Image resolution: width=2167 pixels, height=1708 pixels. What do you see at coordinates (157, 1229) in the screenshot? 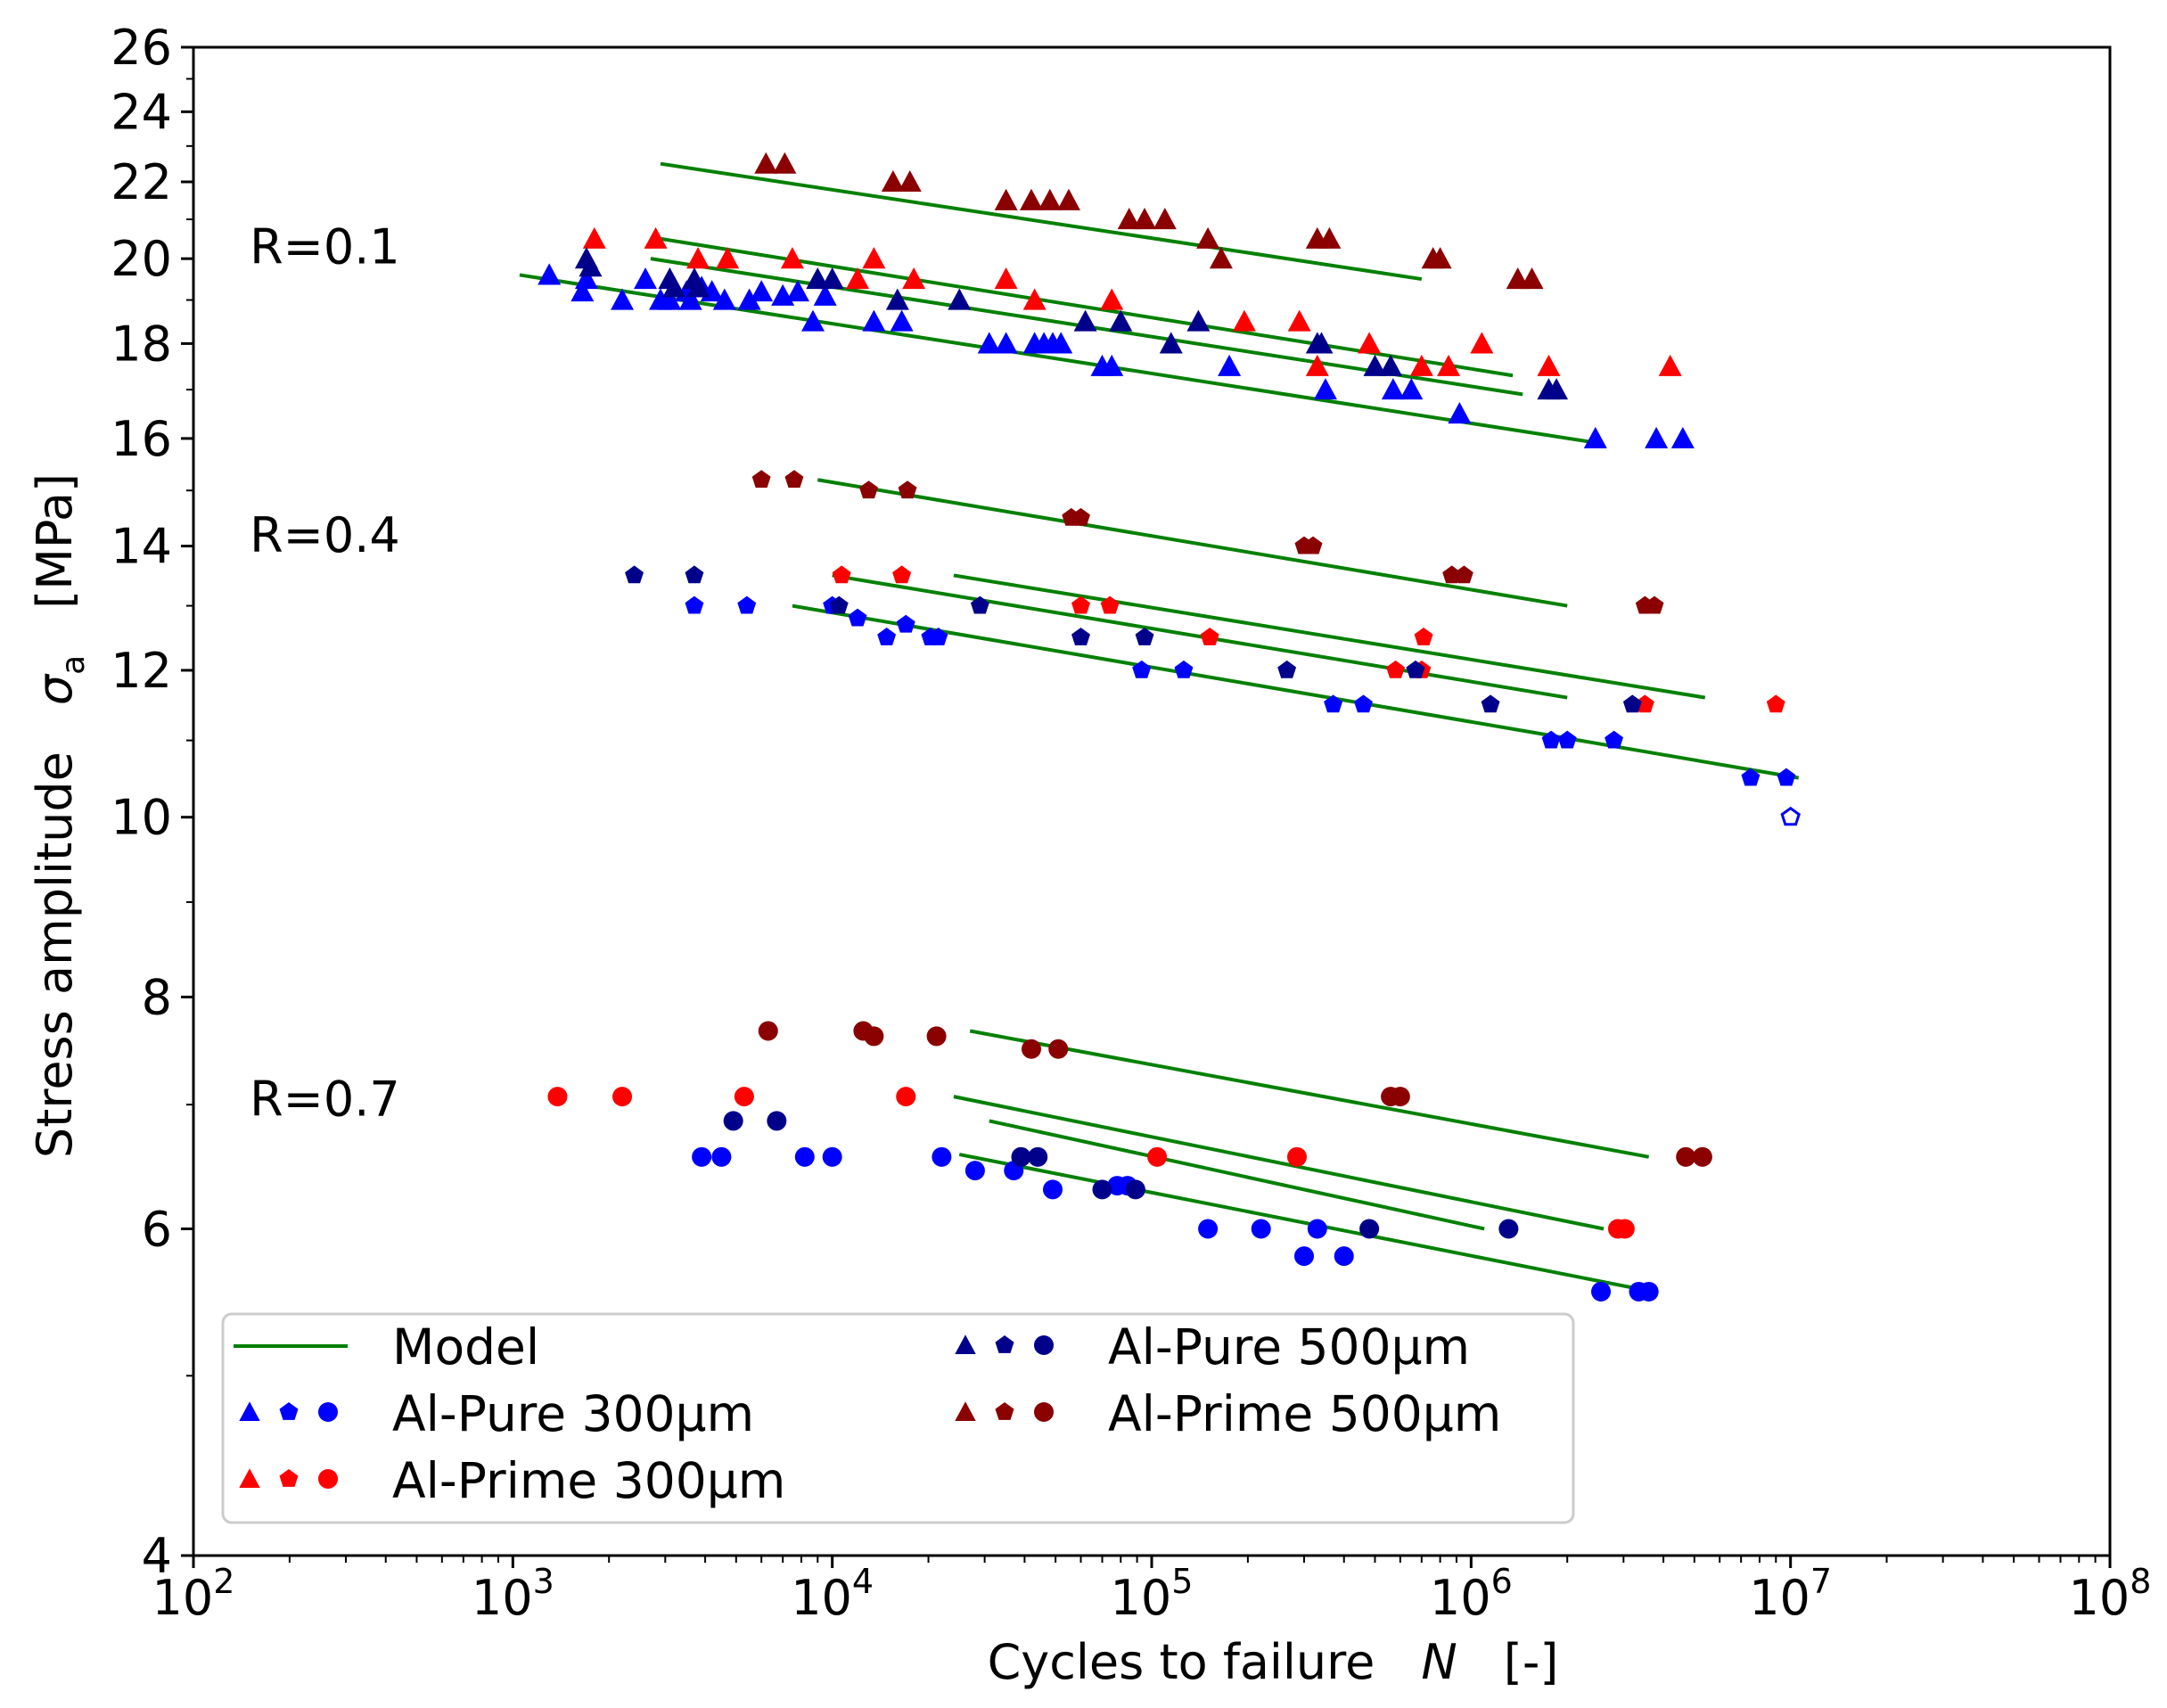
I see `y-tick-label: 6` at bounding box center [157, 1229].